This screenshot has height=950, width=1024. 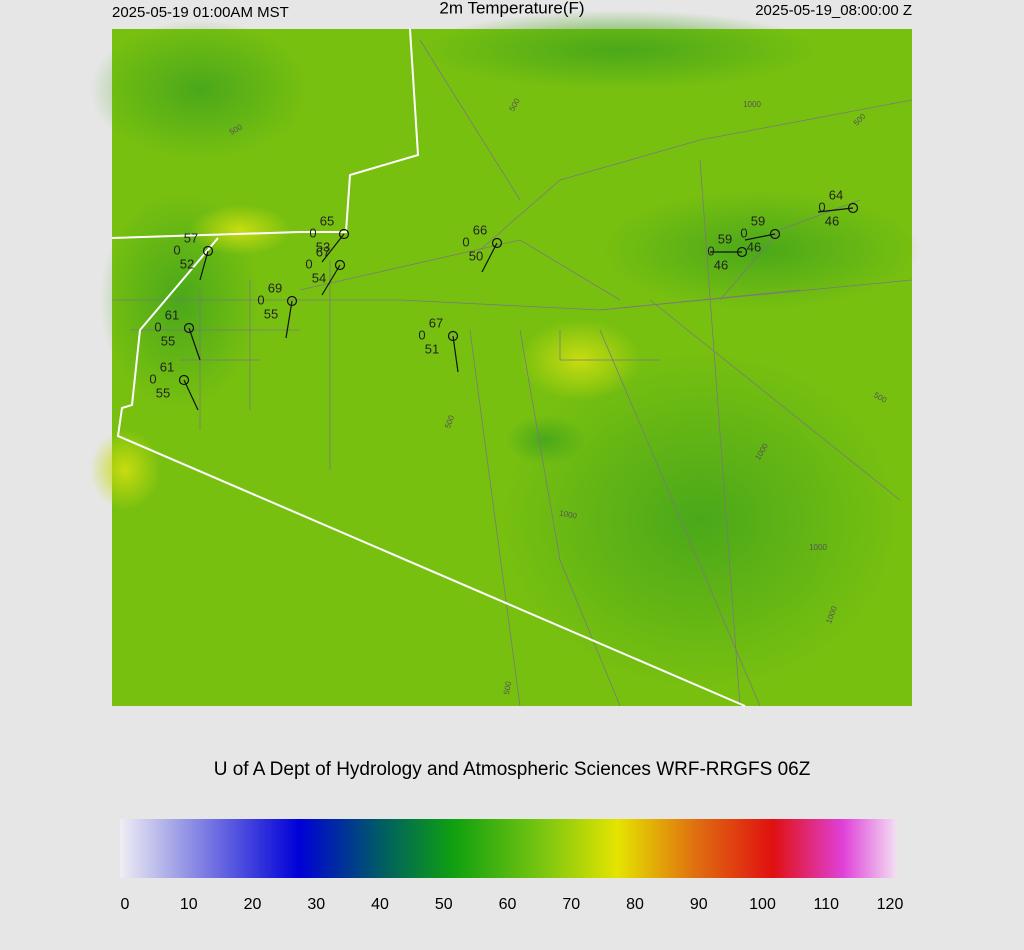 What do you see at coordinates (432, 348) in the screenshot?
I see `dewpoint: 51` at bounding box center [432, 348].